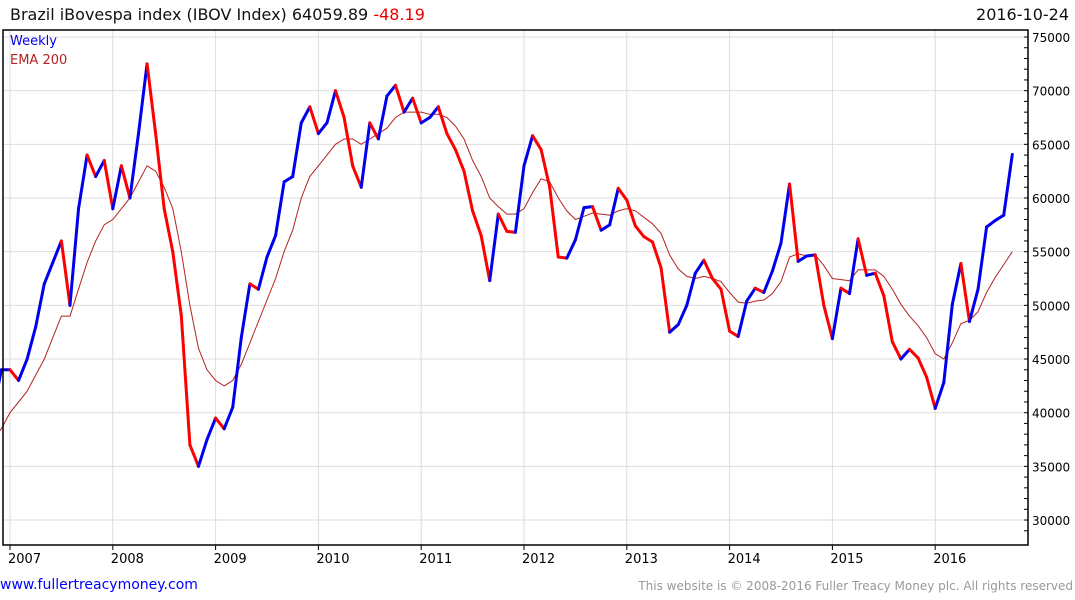 This screenshot has width=1075, height=600. What do you see at coordinates (1051, 253) in the screenshot?
I see `y-tick-label: 55000` at bounding box center [1051, 253].